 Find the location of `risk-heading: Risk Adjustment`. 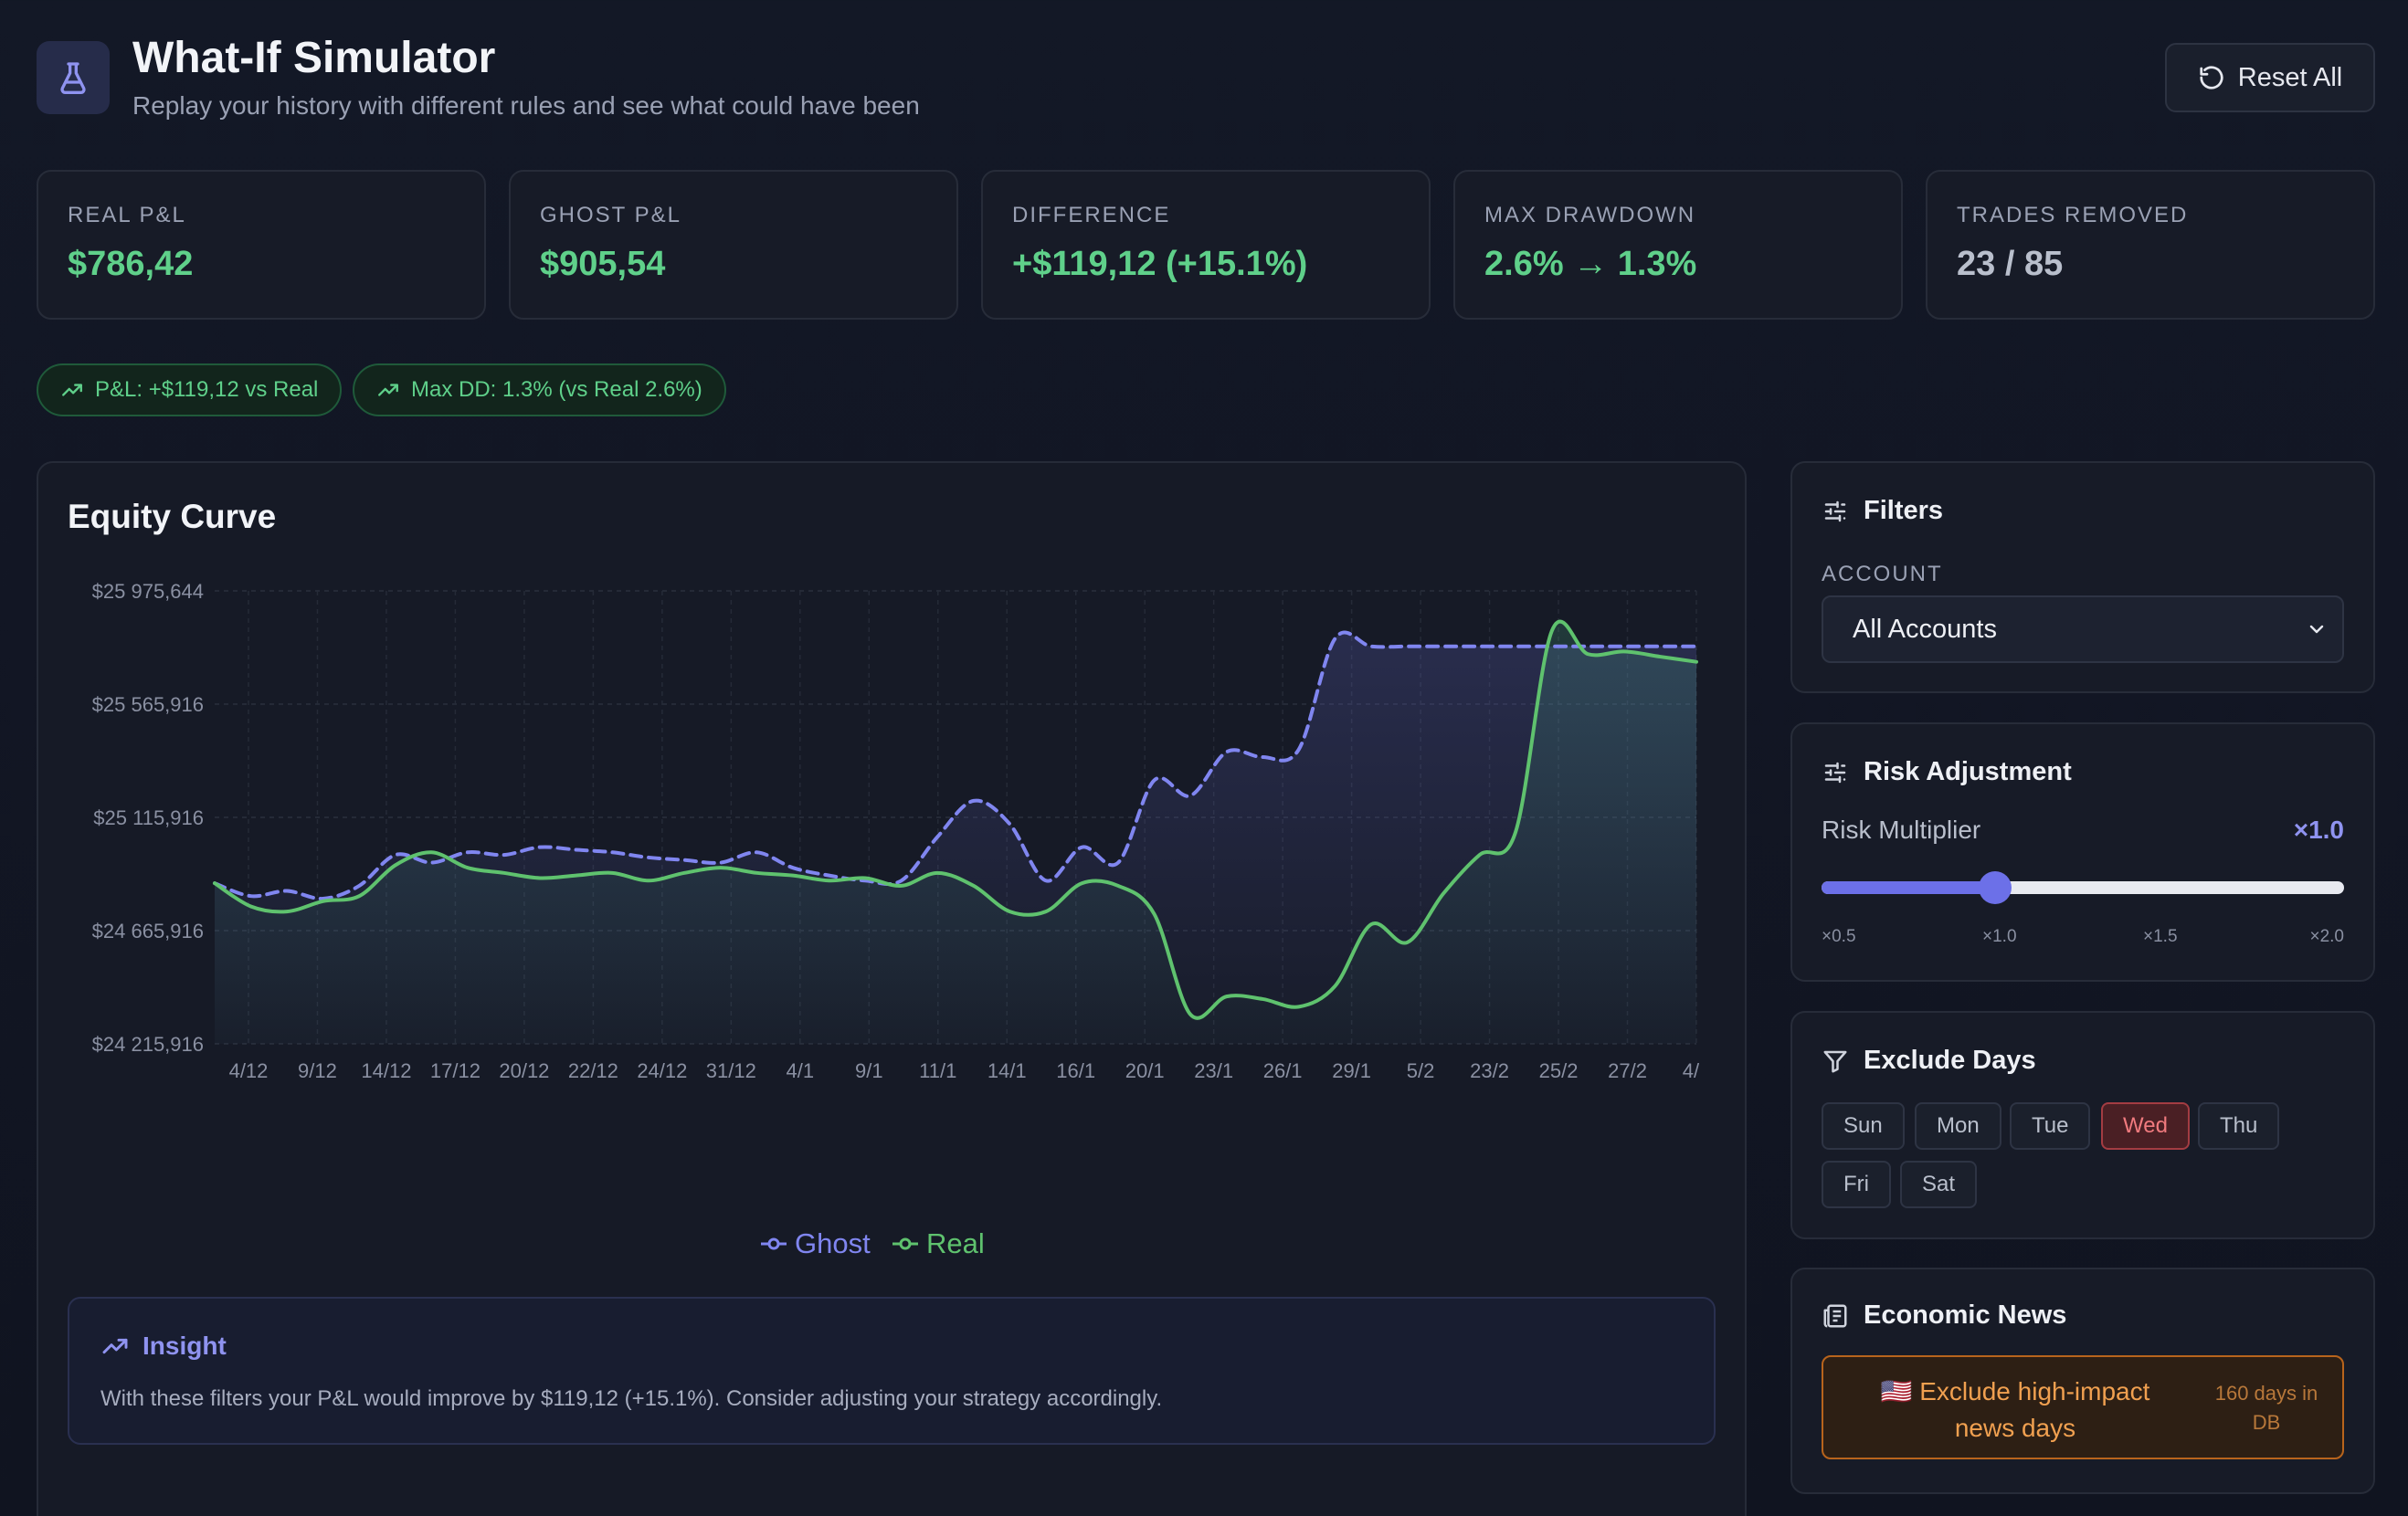

risk-heading: Risk Adjustment is located at coordinates (1947, 772).